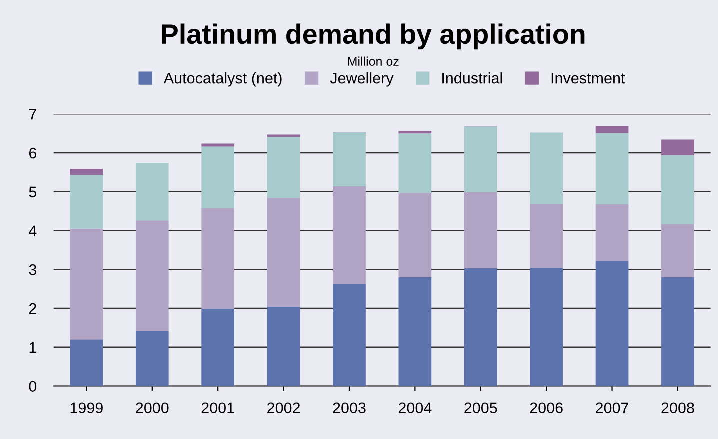  What do you see at coordinates (373, 61) in the screenshot?
I see `chart-subtitle: Million oz` at bounding box center [373, 61].